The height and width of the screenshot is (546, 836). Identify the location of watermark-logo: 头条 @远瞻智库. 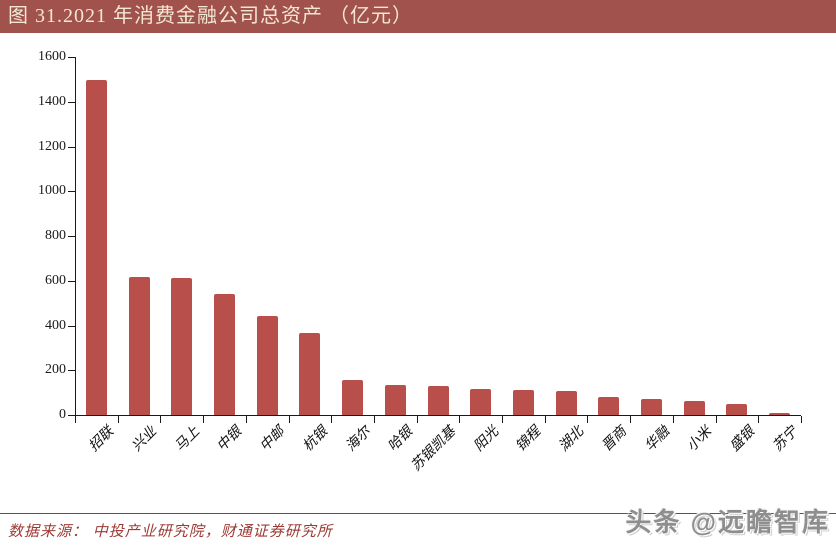
(727, 522).